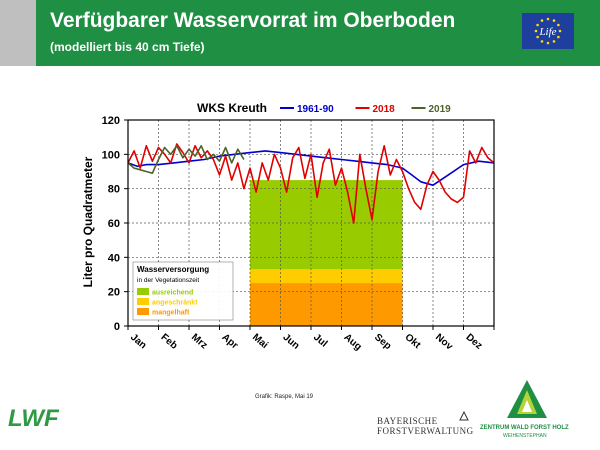 The width and height of the screenshot is (600, 450). I want to click on y-tick-label: 120, so click(111, 121).